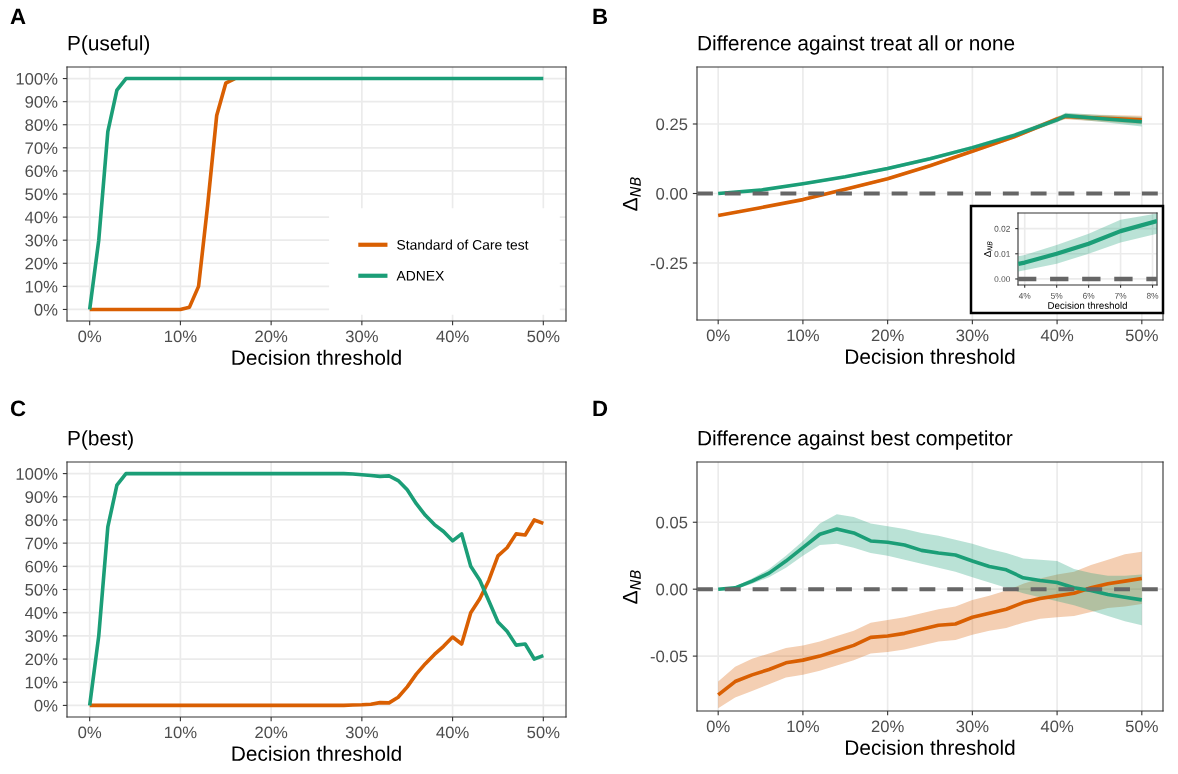 The image size is (1178, 774). What do you see at coordinates (600, 16) in the screenshot?
I see `text: B` at bounding box center [600, 16].